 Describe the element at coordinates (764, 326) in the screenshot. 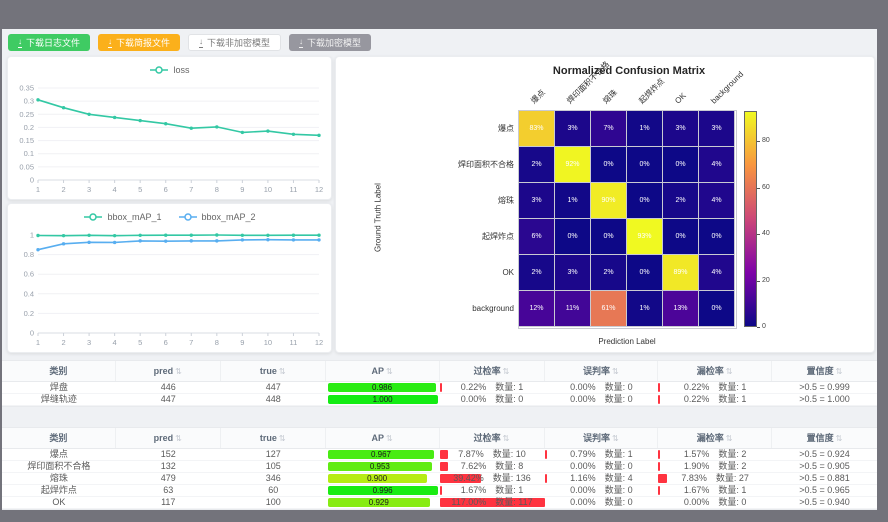

I see `colorbar-tick-label: 0` at that location.